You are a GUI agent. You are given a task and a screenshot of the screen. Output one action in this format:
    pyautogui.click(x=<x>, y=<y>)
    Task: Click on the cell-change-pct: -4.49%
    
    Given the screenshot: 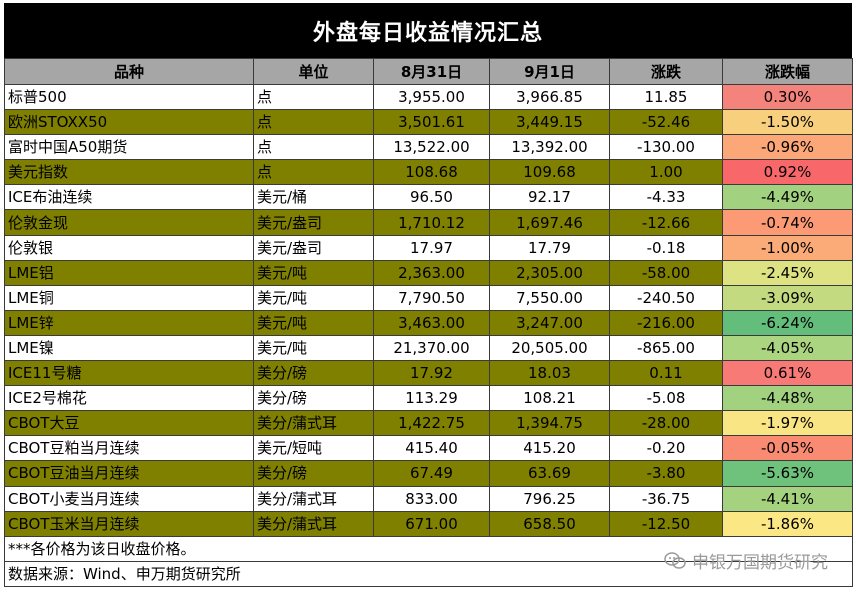 What is the action you would take?
    pyautogui.click(x=787, y=197)
    